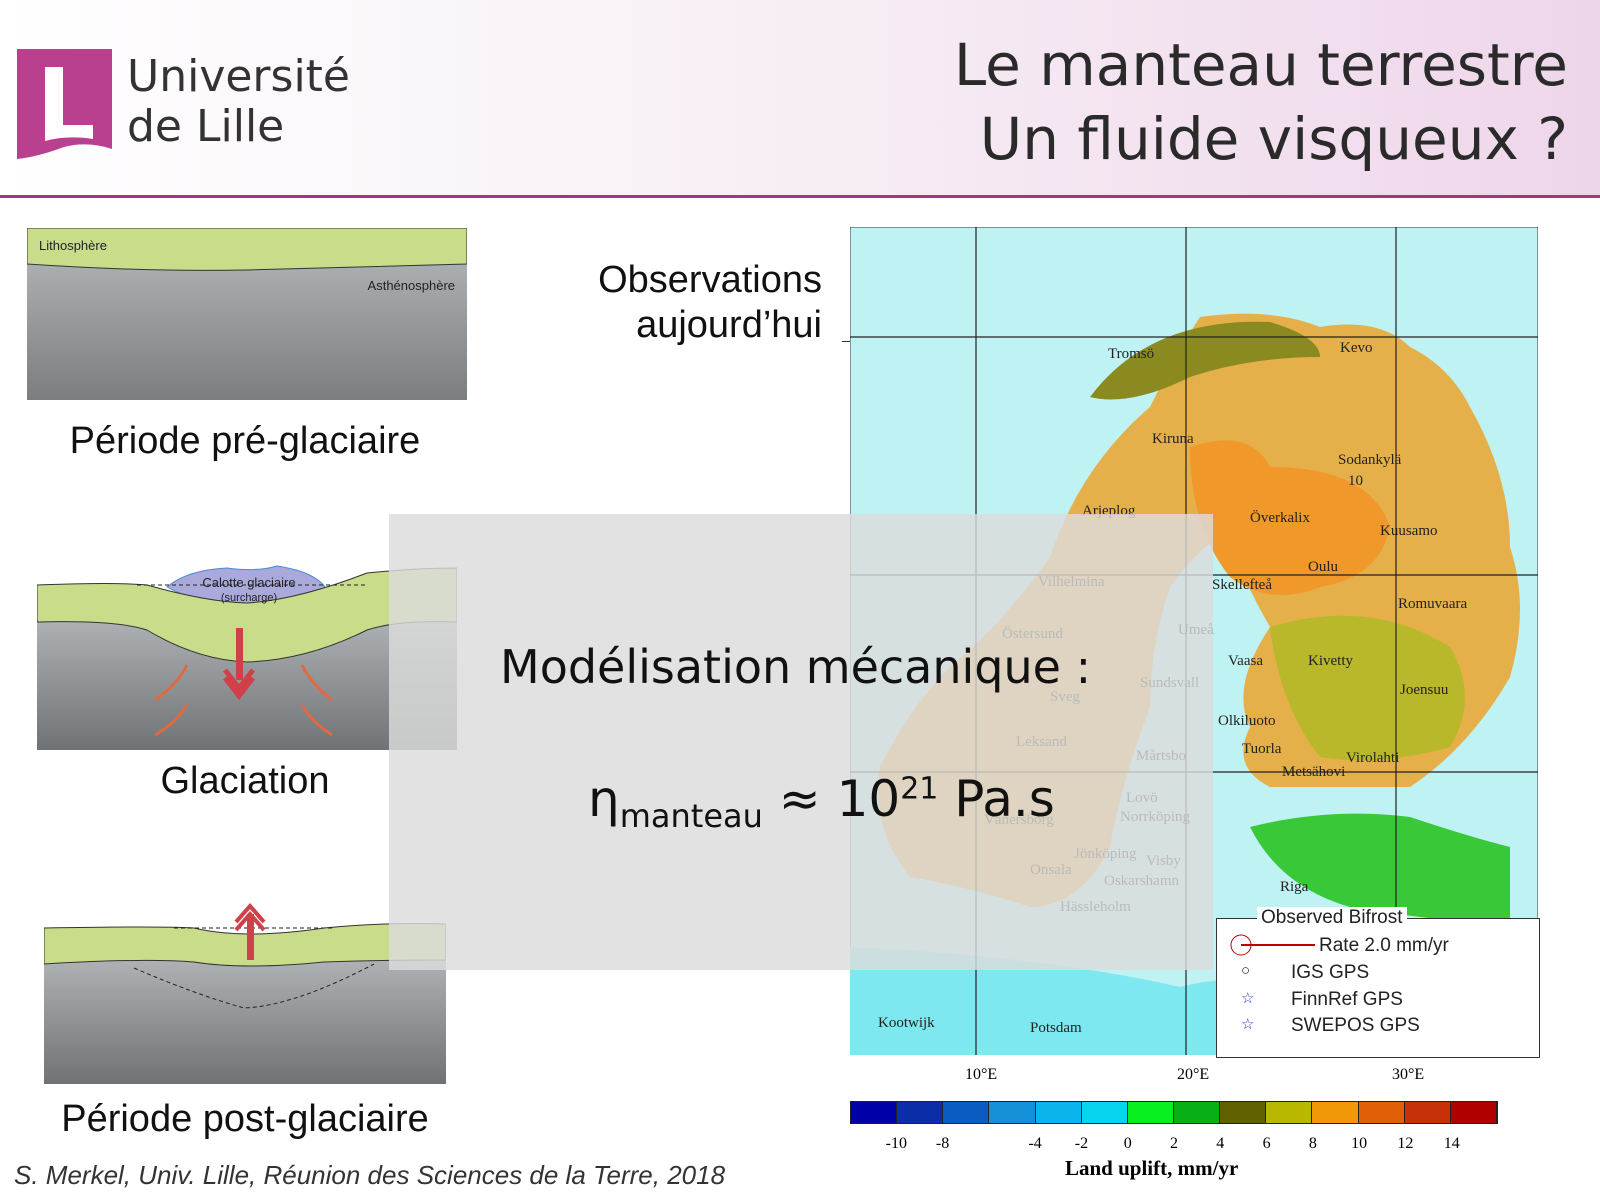 This screenshot has width=1600, height=1200. Describe the element at coordinates (1174, 1143) in the screenshot. I see `colorbar-tick: 2` at that location.